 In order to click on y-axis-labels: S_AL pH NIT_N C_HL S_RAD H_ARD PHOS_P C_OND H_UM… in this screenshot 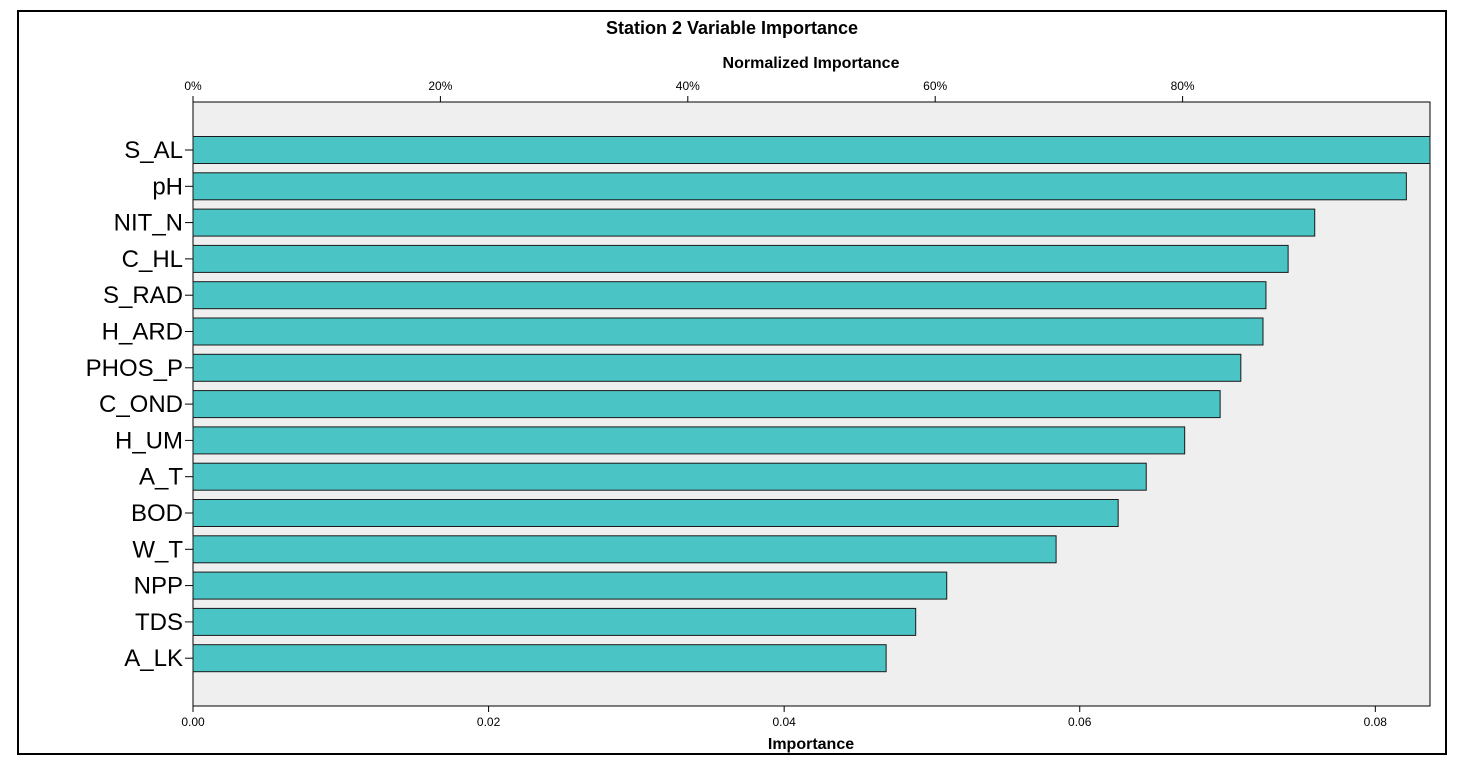, I will do `click(139, 404)`.